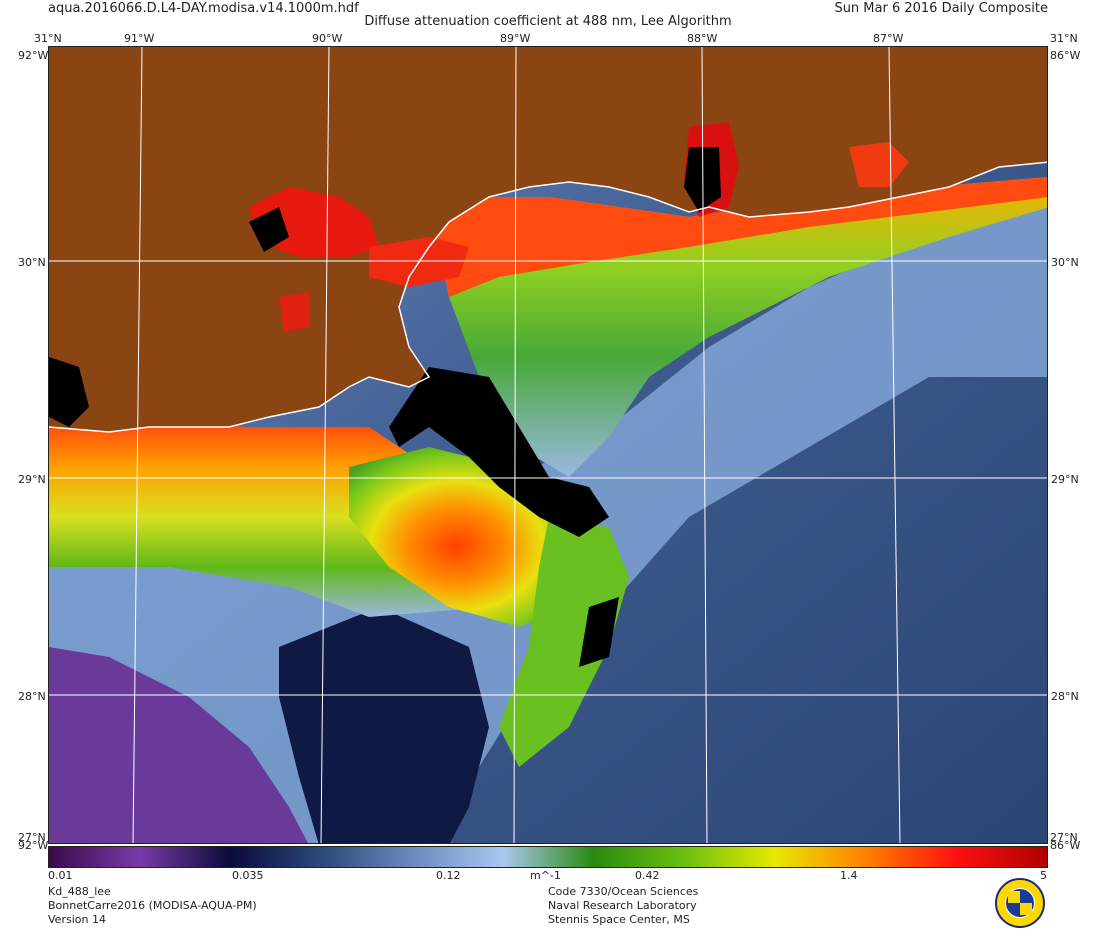 The width and height of the screenshot is (1096, 931). Describe the element at coordinates (545, 875) in the screenshot. I see `colorbar-unit: m^-1` at that location.